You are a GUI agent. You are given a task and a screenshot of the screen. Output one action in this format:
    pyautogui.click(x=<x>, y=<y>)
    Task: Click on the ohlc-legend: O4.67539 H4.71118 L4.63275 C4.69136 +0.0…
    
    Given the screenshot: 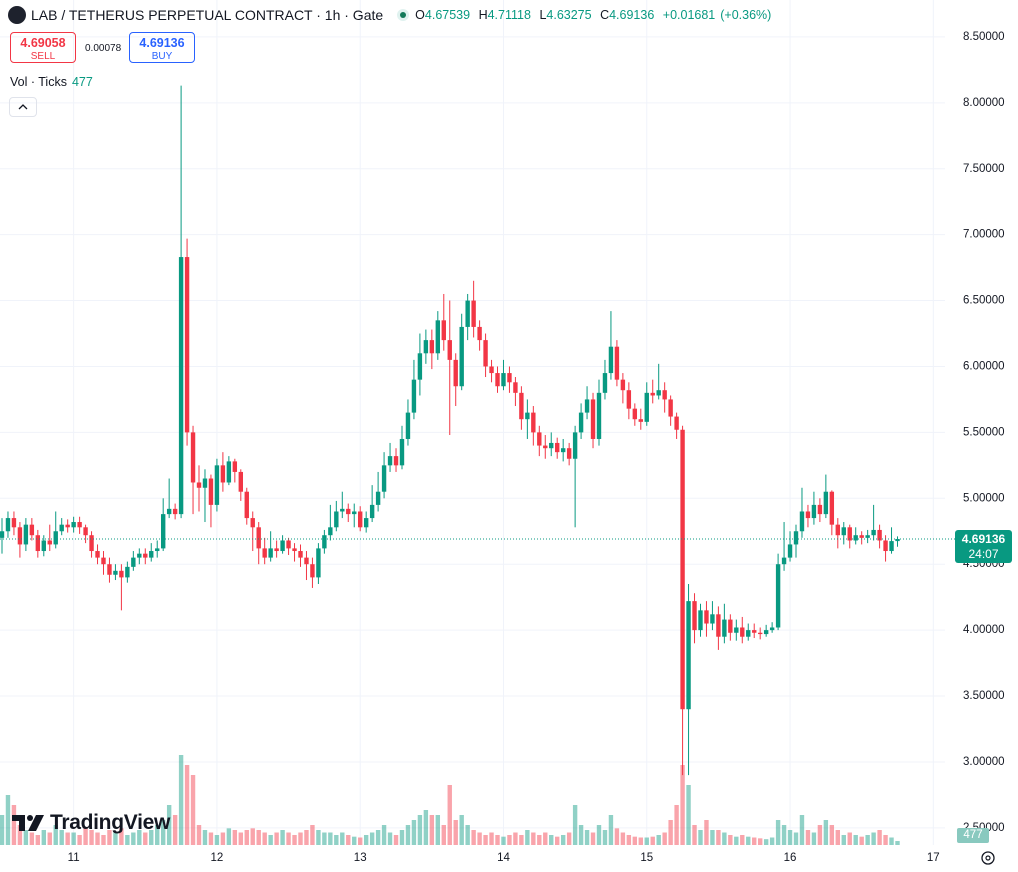 What is the action you would take?
    pyautogui.click(x=595, y=15)
    